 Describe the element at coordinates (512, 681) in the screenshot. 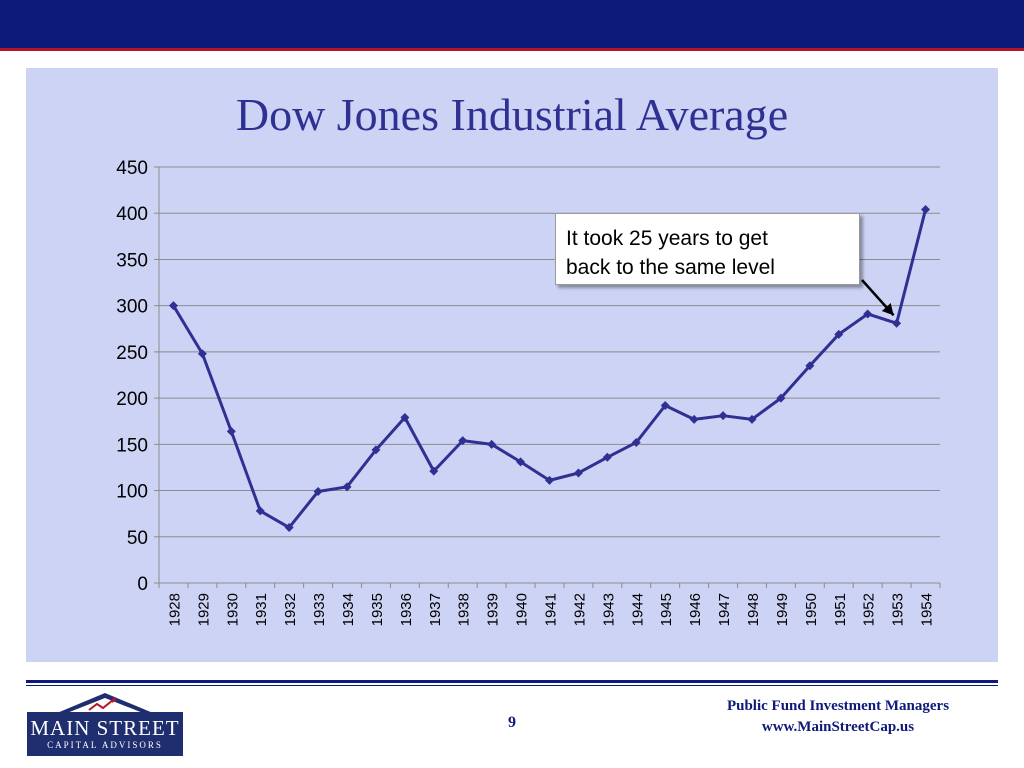

I see `footer-rule` at that location.